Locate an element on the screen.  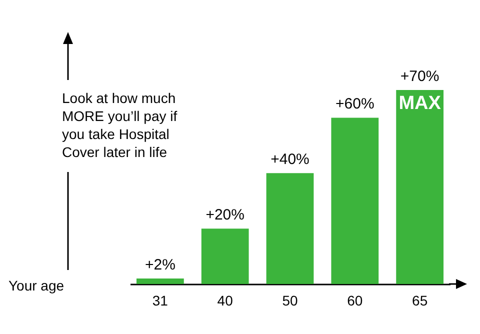
x-tick-label: 40 is located at coordinates (225, 300).